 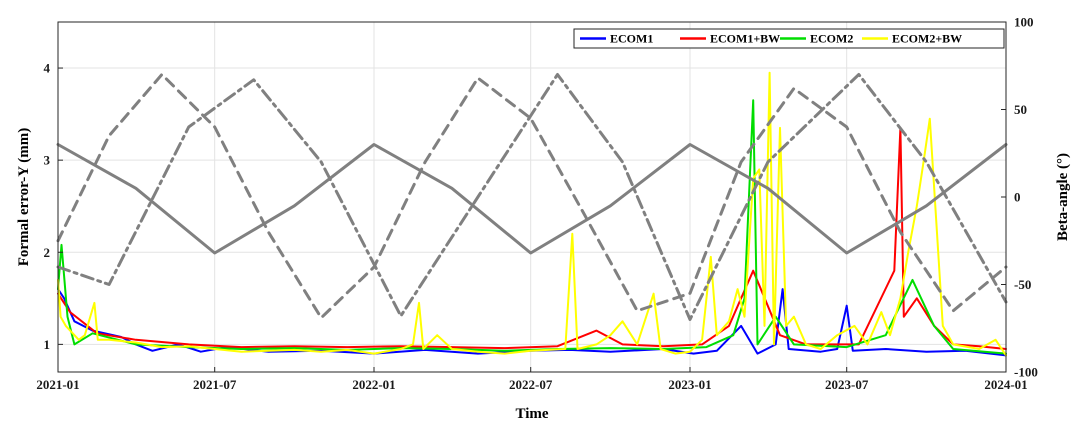 I want to click on y-right-tick-label: -50, so click(x=1022, y=284).